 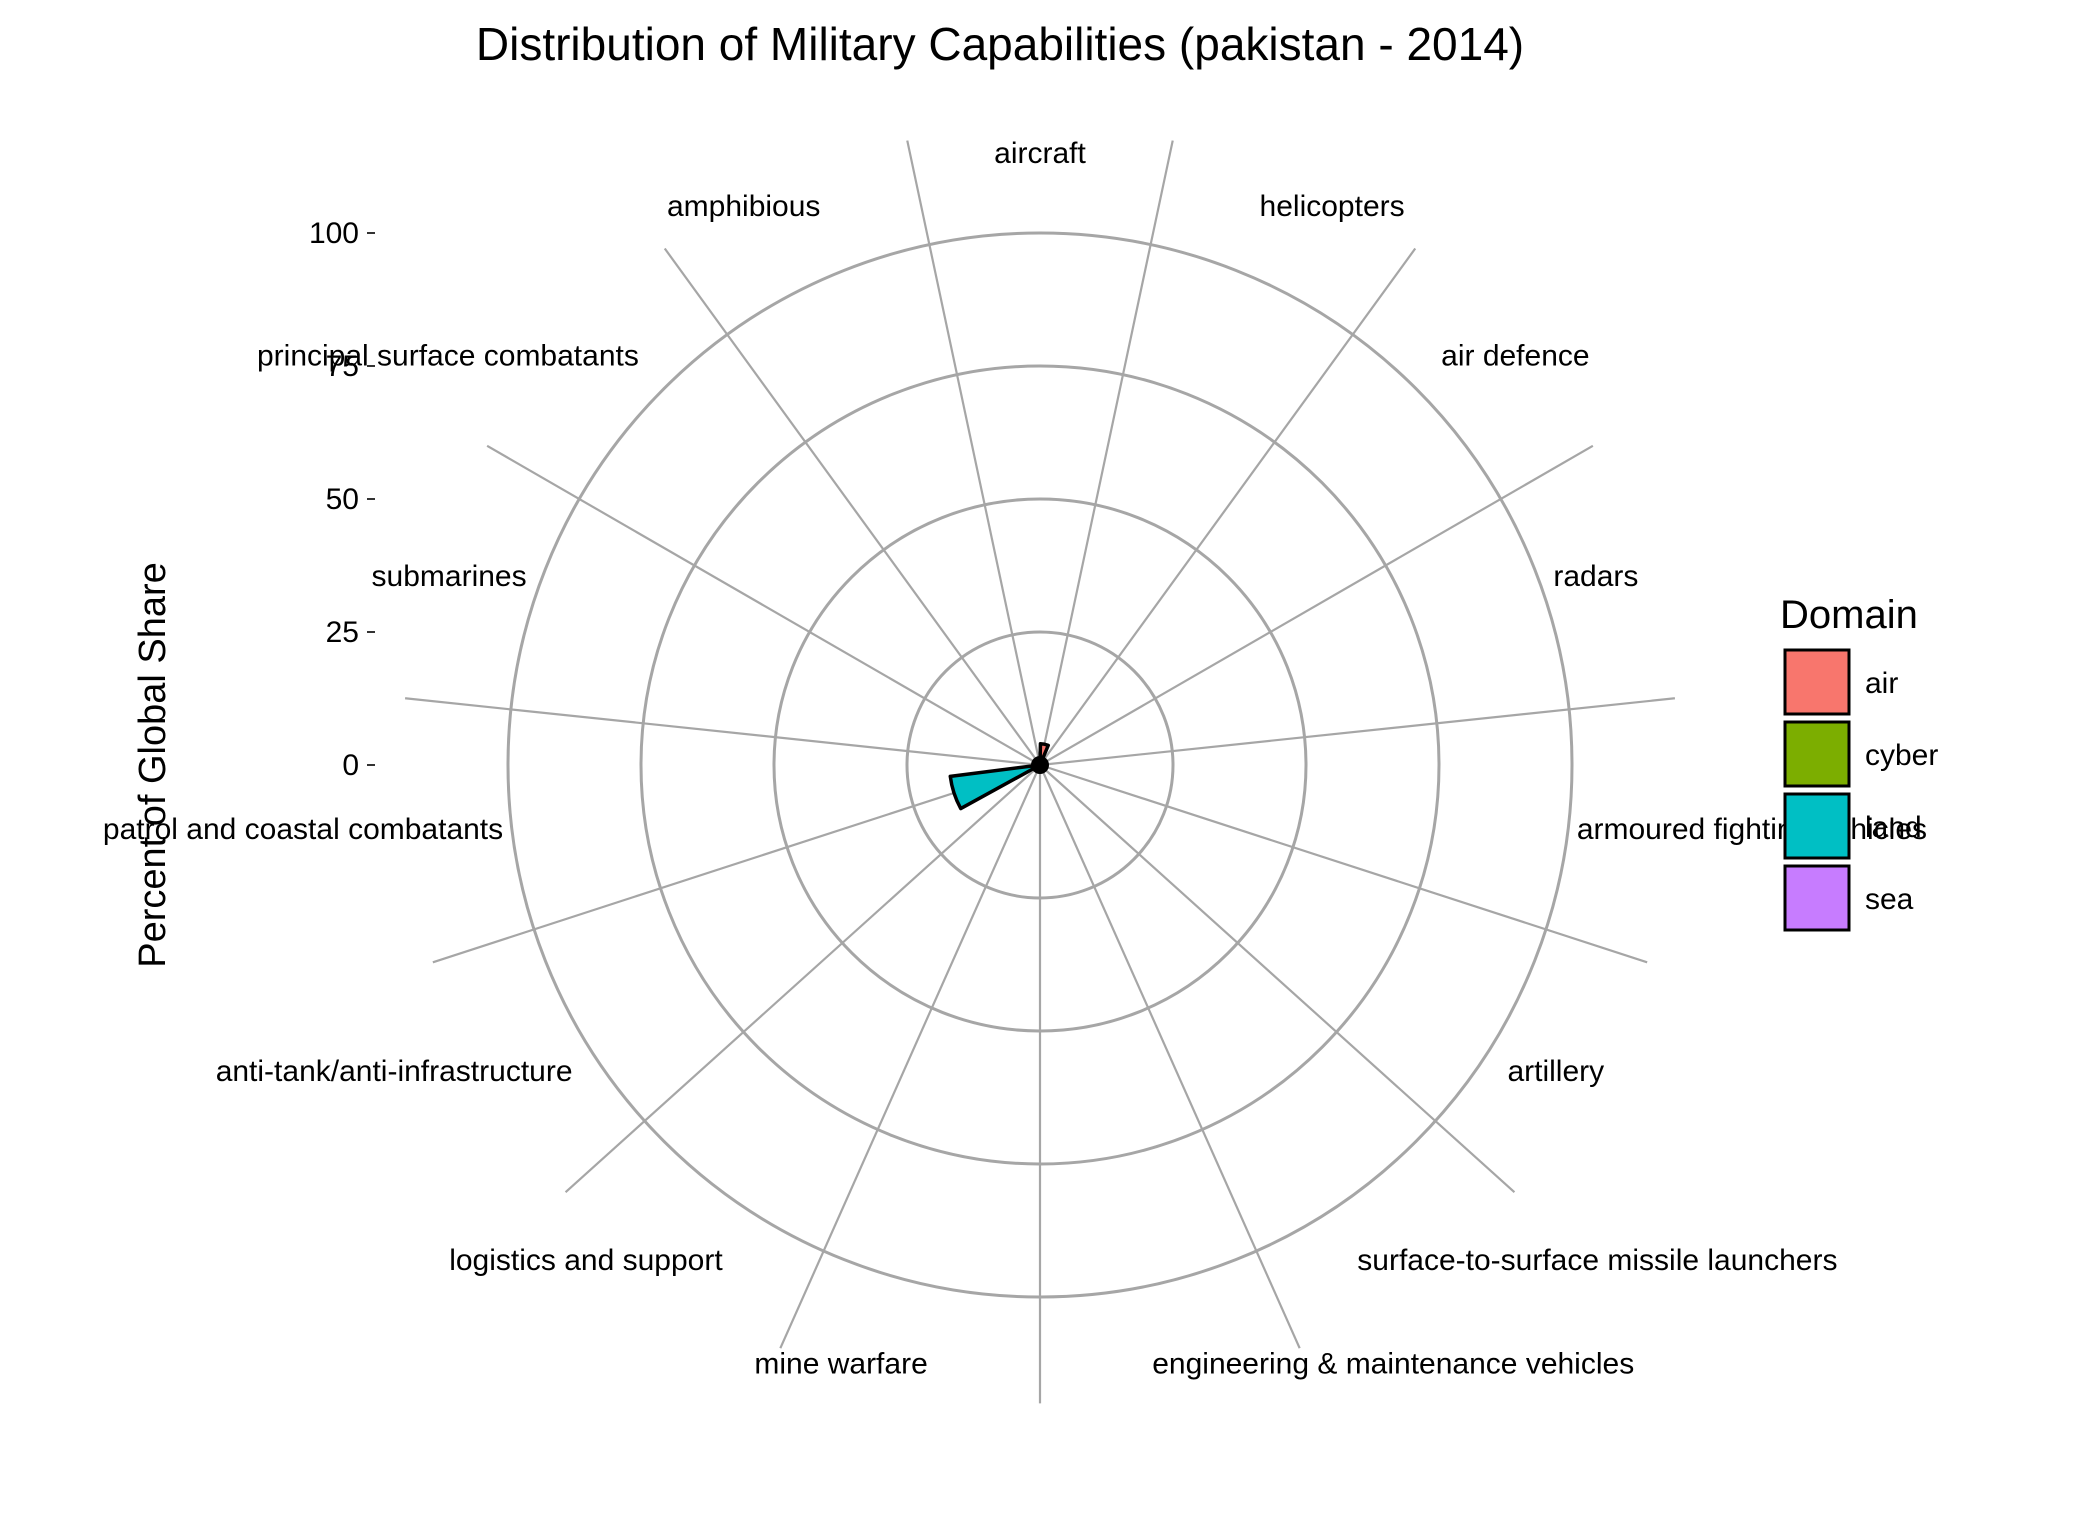 I want to click on category-label: radars, so click(x=1595, y=576).